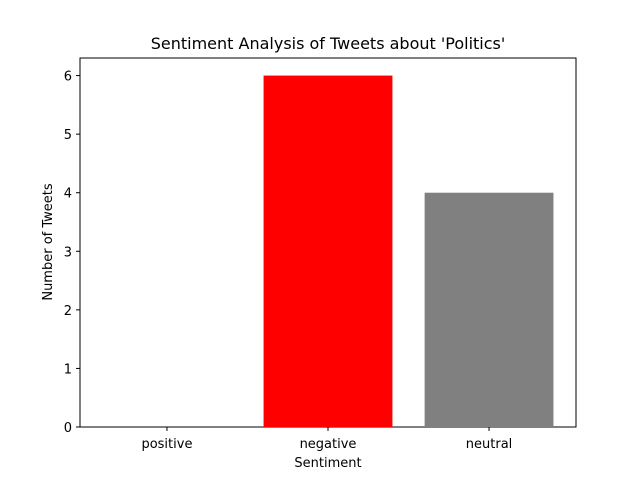 This screenshot has height=484, width=640. What do you see at coordinates (68, 135) in the screenshot?
I see `y-tick-label: 5` at bounding box center [68, 135].